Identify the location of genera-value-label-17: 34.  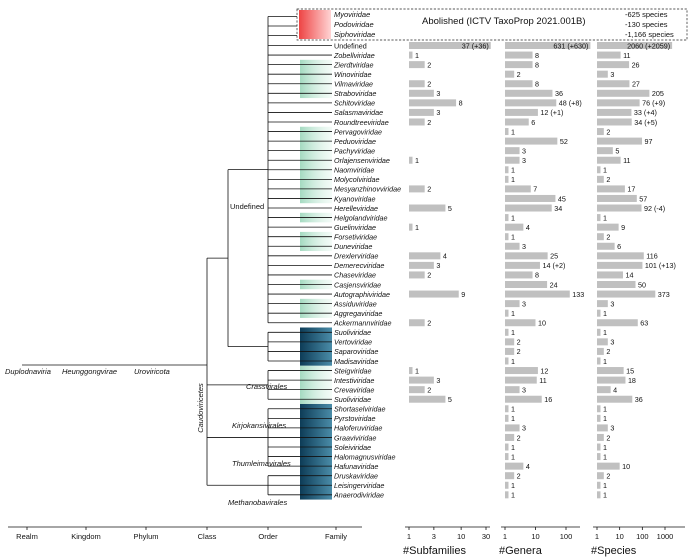
(558, 208).